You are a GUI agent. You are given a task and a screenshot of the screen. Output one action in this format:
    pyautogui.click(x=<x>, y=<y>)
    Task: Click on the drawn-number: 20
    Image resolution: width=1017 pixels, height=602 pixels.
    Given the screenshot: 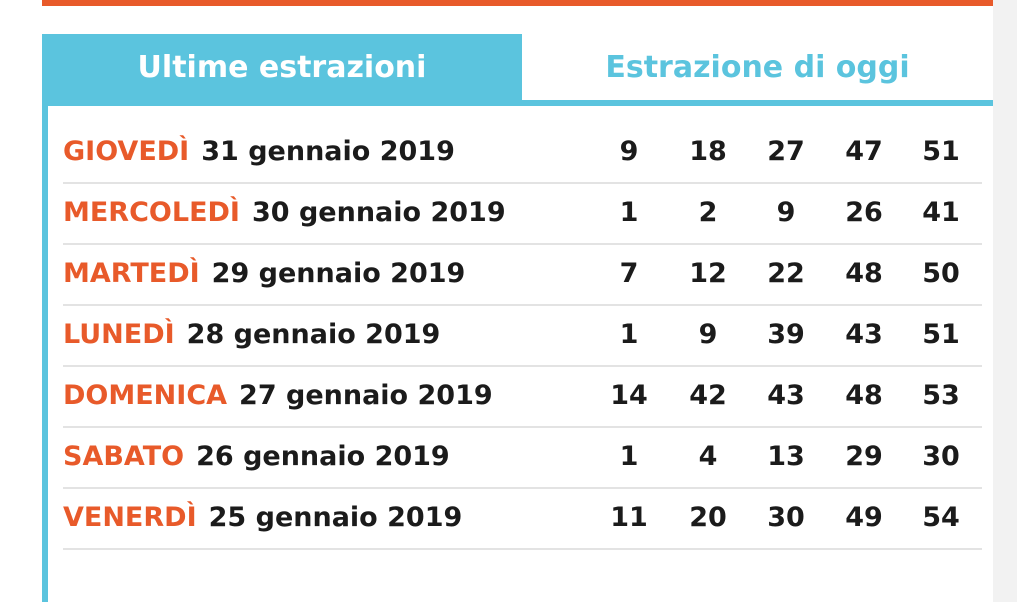 What is the action you would take?
    pyautogui.click(x=708, y=517)
    